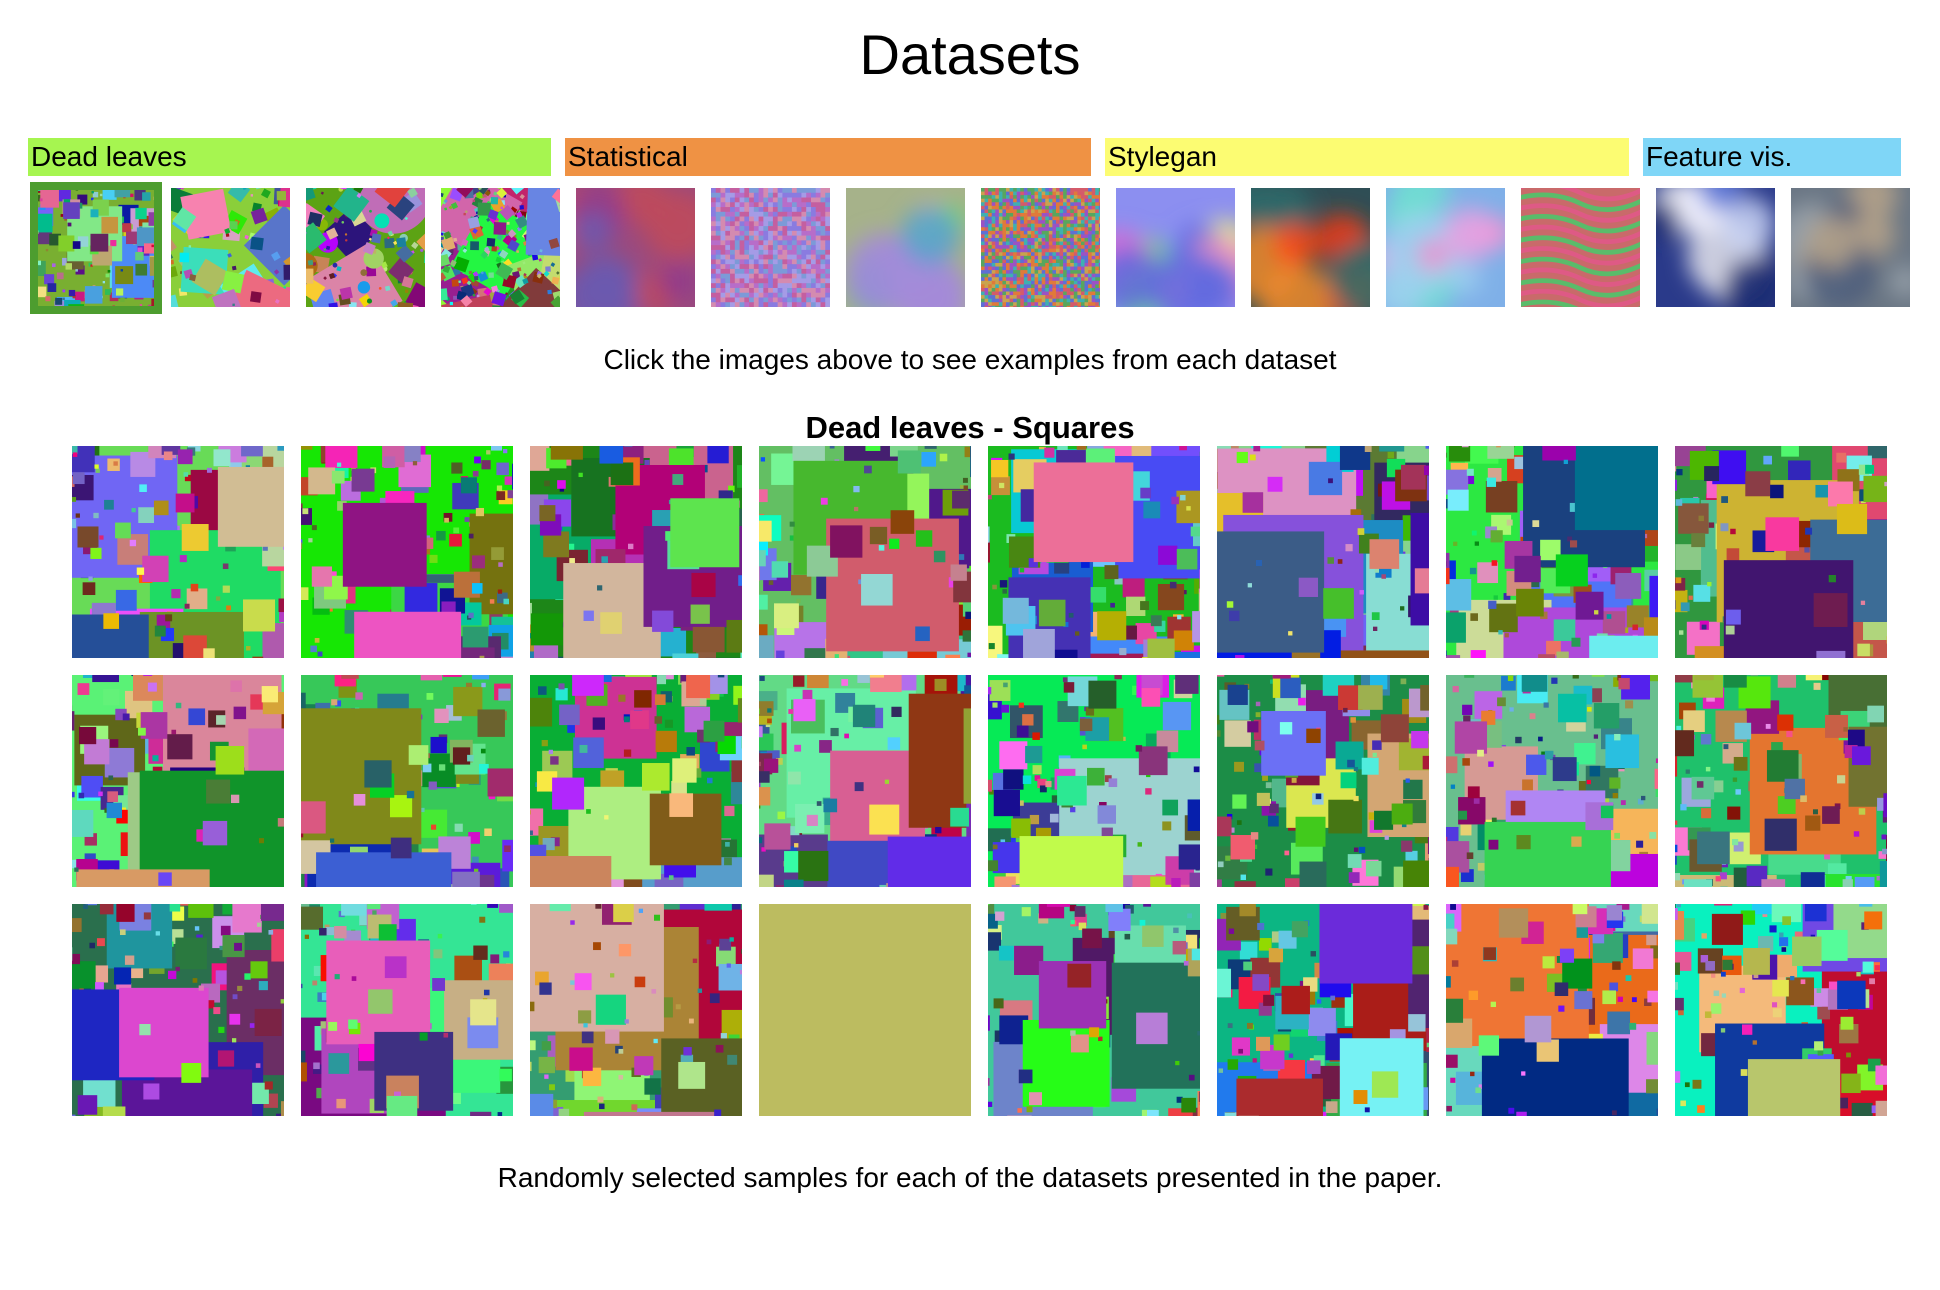 Image resolution: width=1940 pixels, height=1290 pixels. Describe the element at coordinates (905, 247) in the screenshot. I see `dataset-thumbnail-statistical-blur-green` at that location.